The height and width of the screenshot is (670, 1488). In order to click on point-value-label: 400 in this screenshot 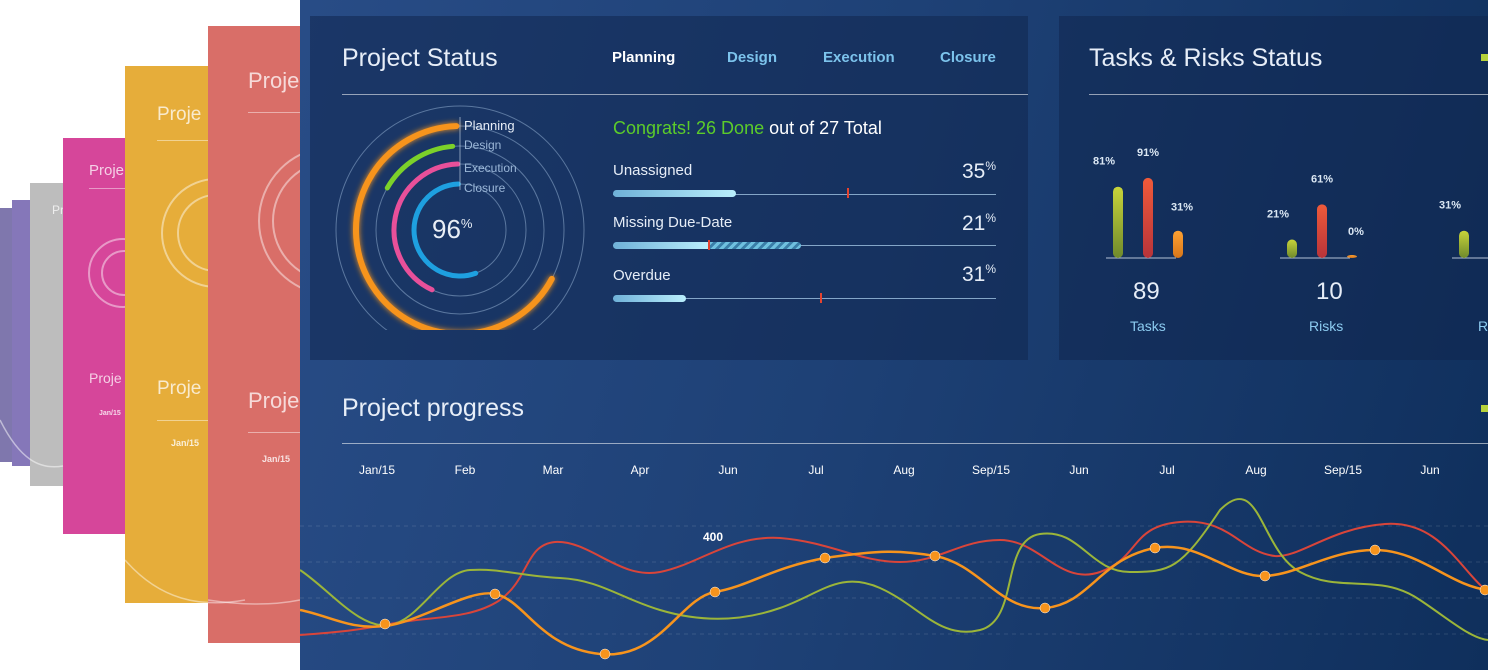, I will do `click(713, 537)`.